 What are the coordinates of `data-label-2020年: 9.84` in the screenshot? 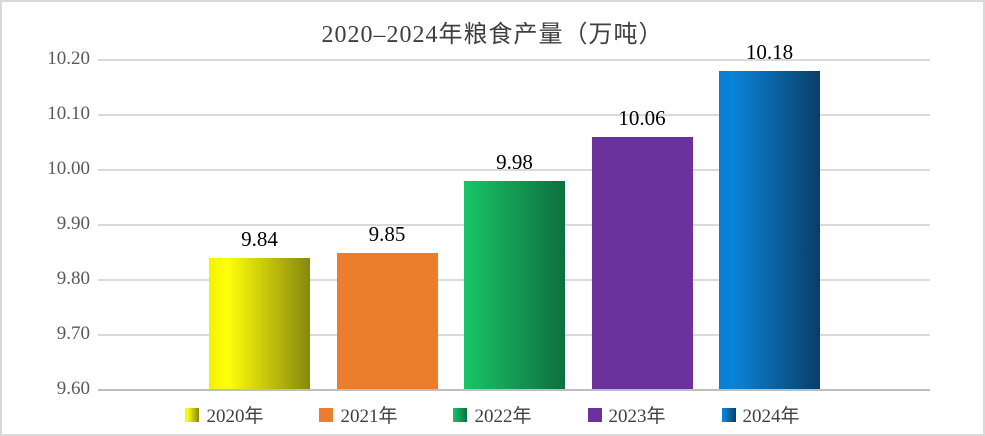 It's located at (259, 239).